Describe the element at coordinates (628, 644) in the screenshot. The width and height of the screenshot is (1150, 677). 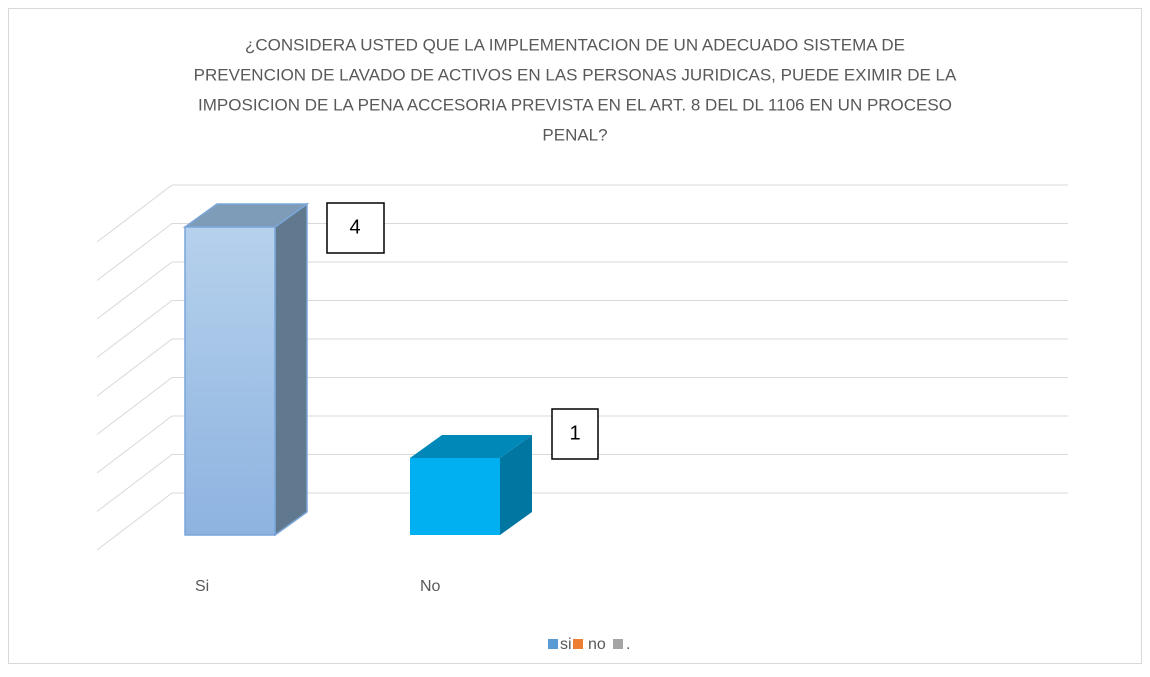
I see `legend-label: .` at that location.